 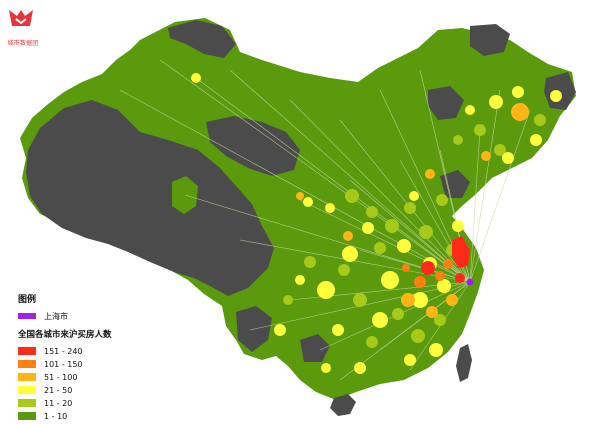 I want to click on brand-logo: 城市数据团, so click(x=23, y=26).